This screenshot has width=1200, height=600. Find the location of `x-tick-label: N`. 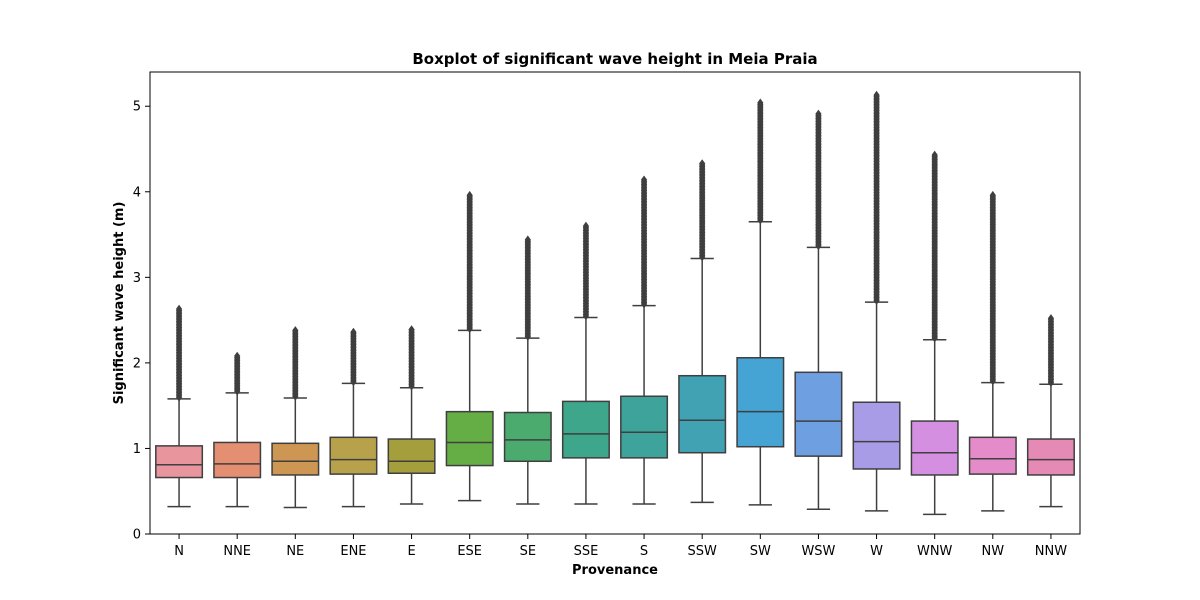

x-tick-label: N is located at coordinates (179, 551).